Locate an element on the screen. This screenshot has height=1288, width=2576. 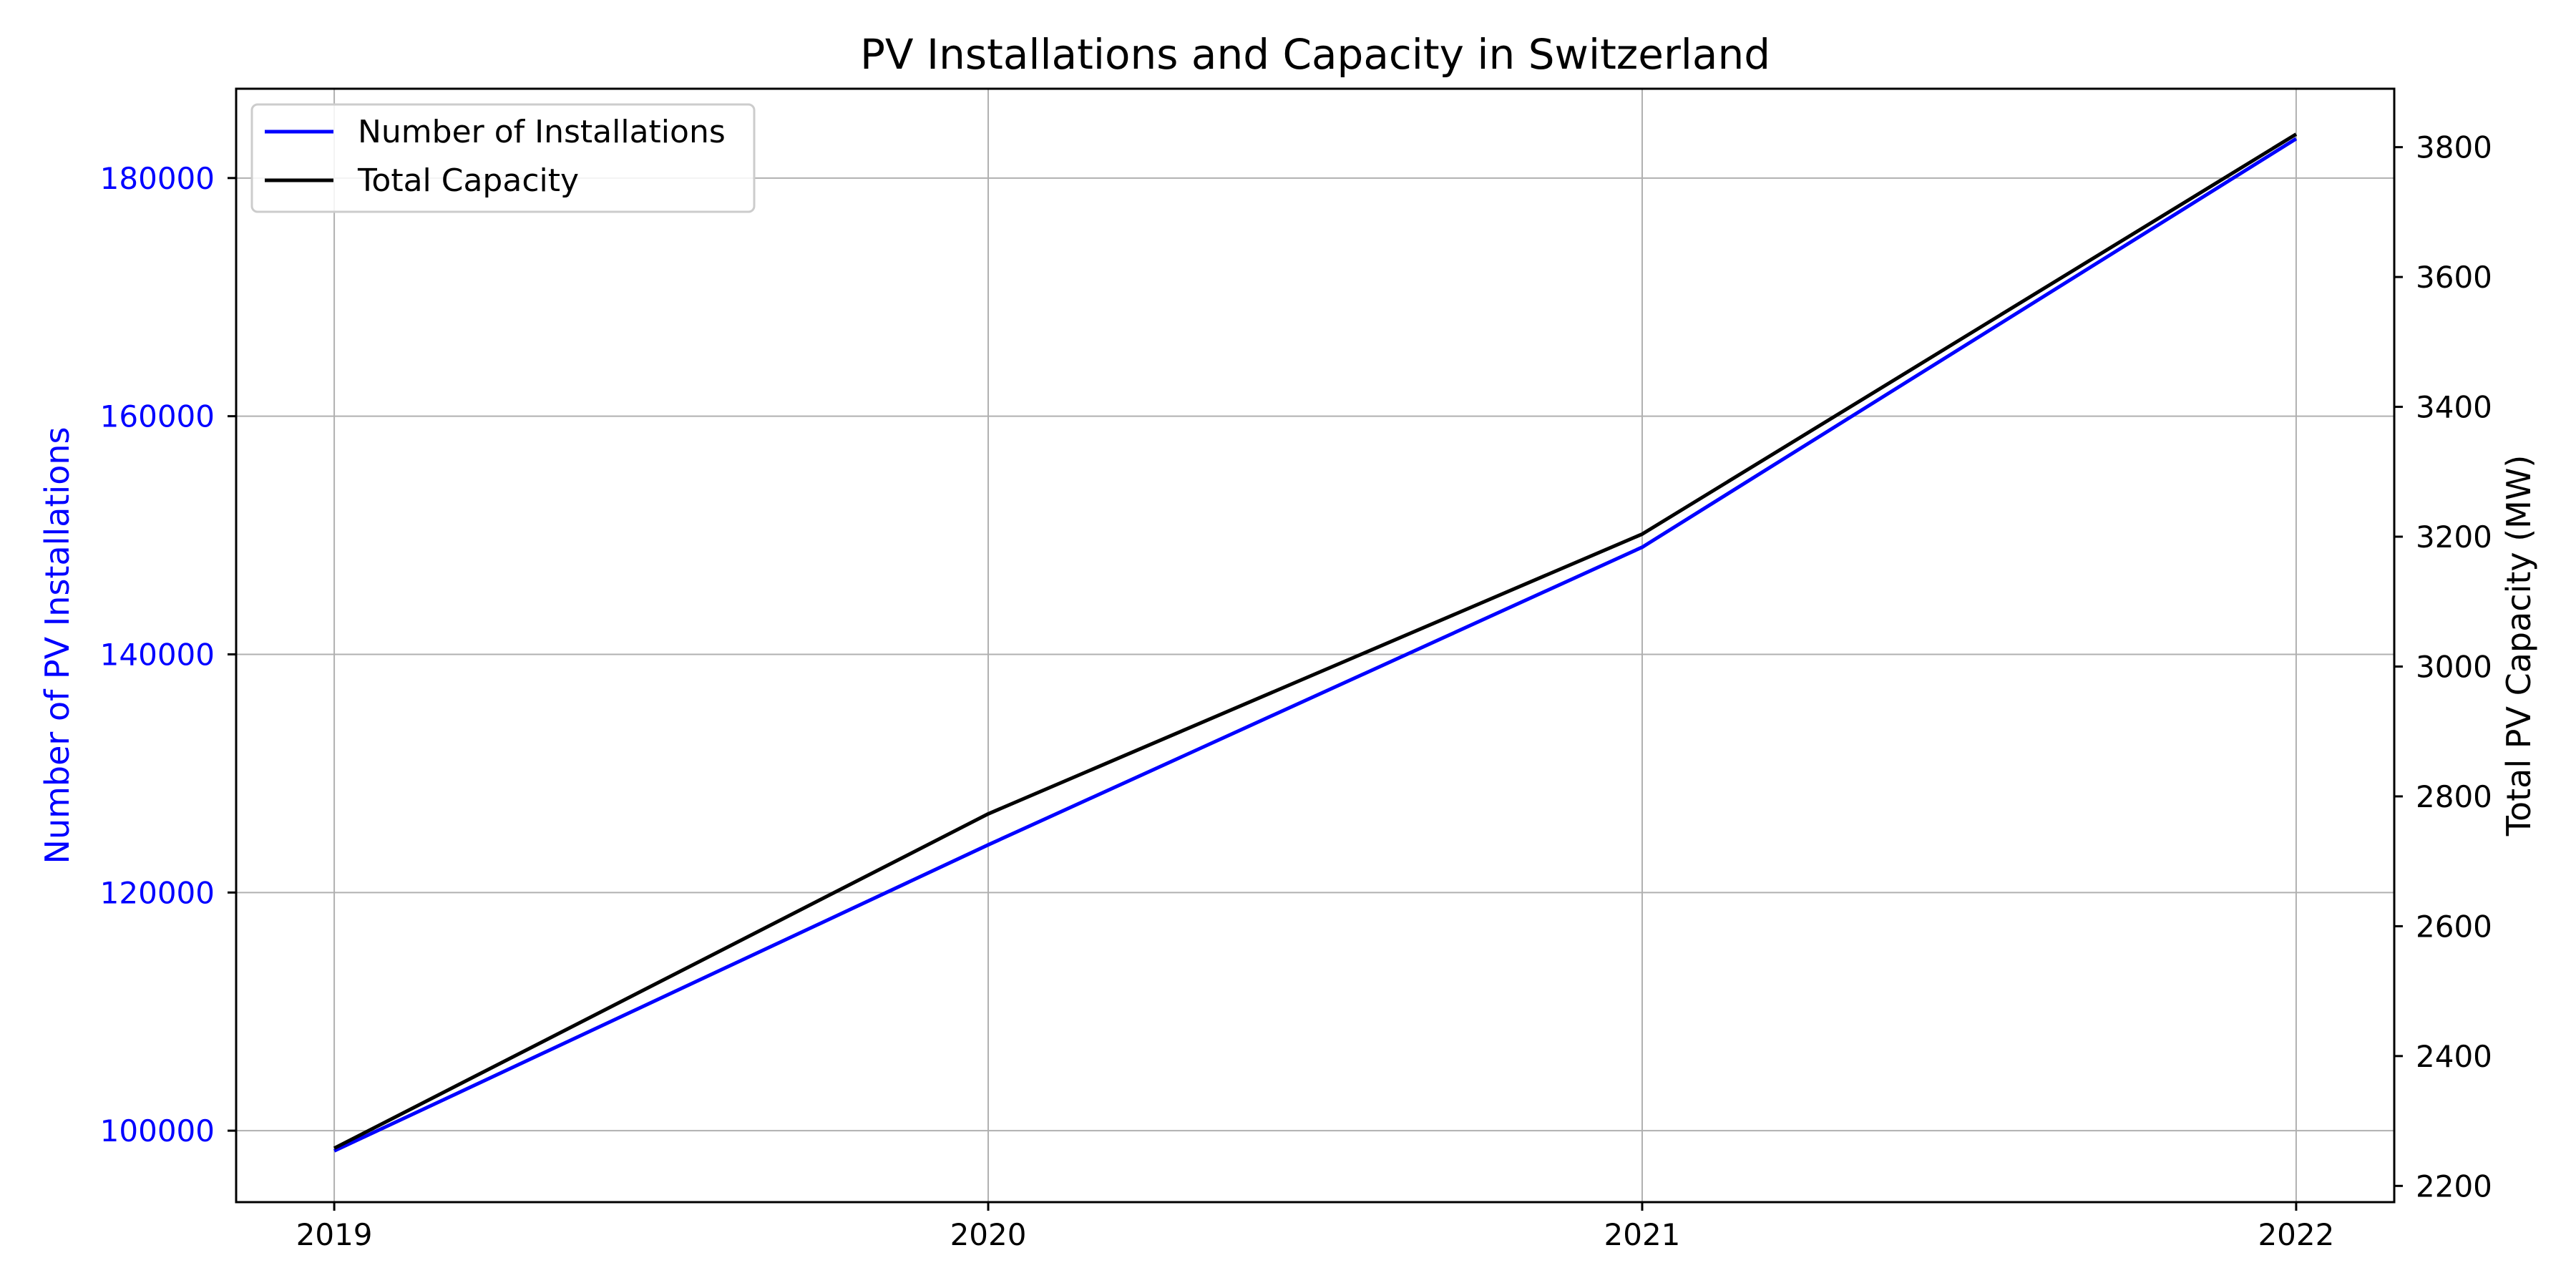
y-right-tick-label: 2800 is located at coordinates (2454, 796).